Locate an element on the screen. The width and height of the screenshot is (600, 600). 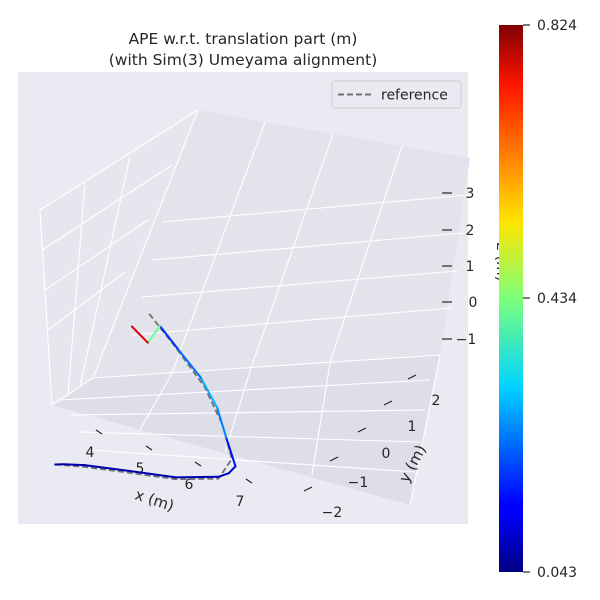
left-pane is located at coordinates (119, 257).